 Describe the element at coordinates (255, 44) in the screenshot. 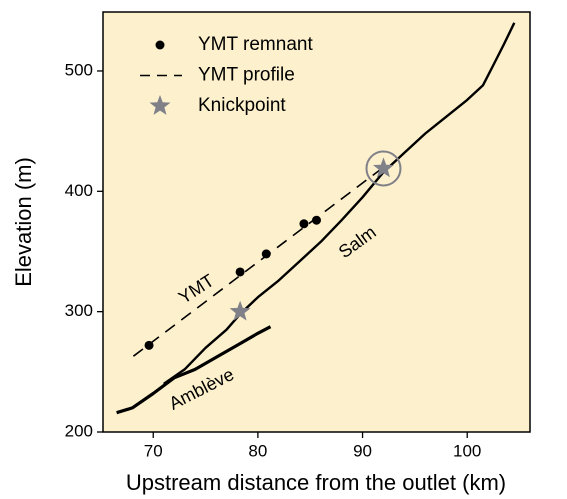

I see `legend-label: YMT remnant` at that location.